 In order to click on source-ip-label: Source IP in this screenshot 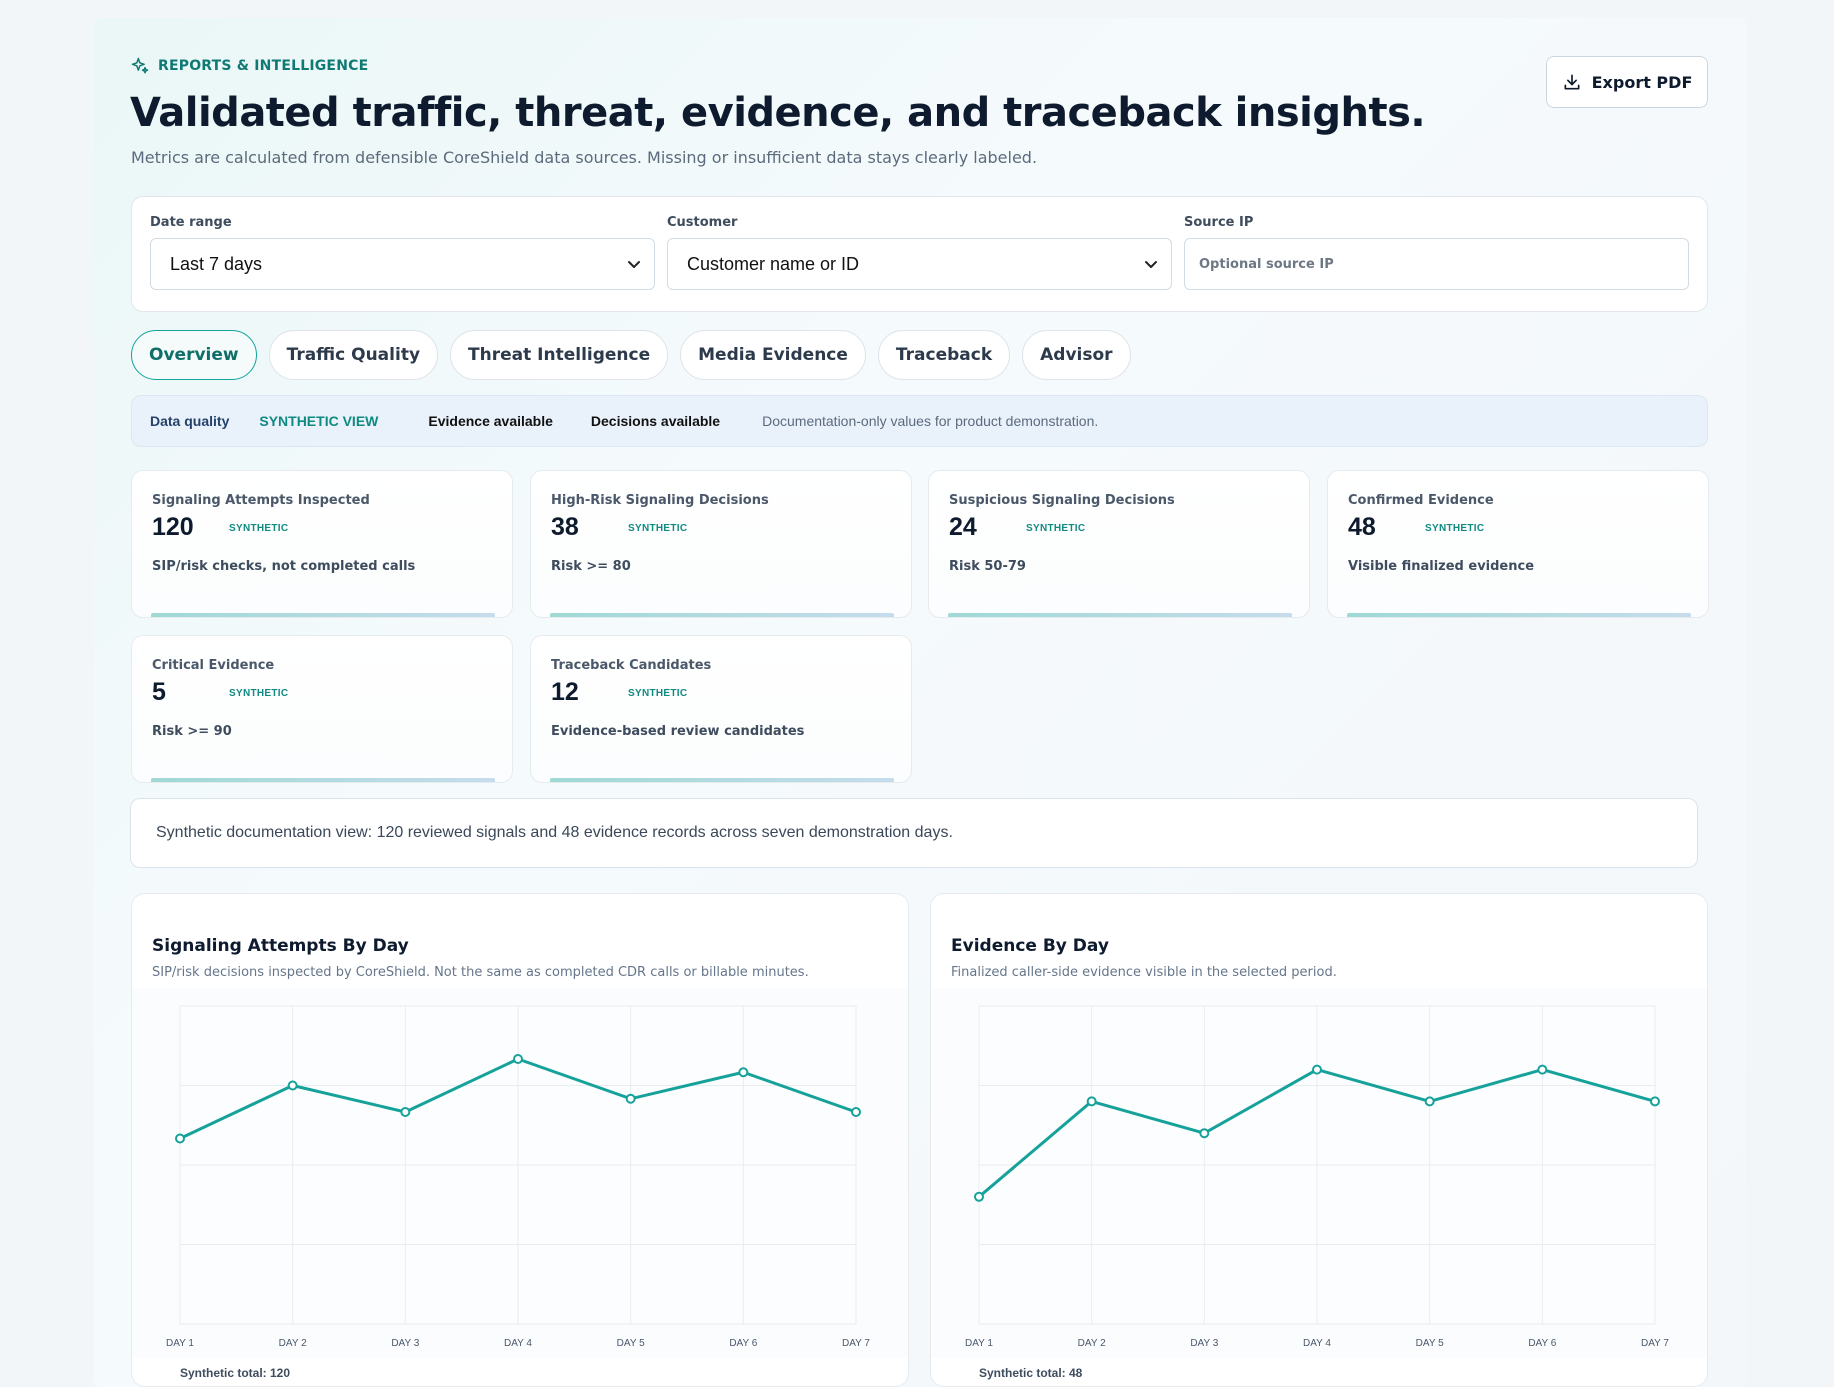, I will do `click(1219, 222)`.